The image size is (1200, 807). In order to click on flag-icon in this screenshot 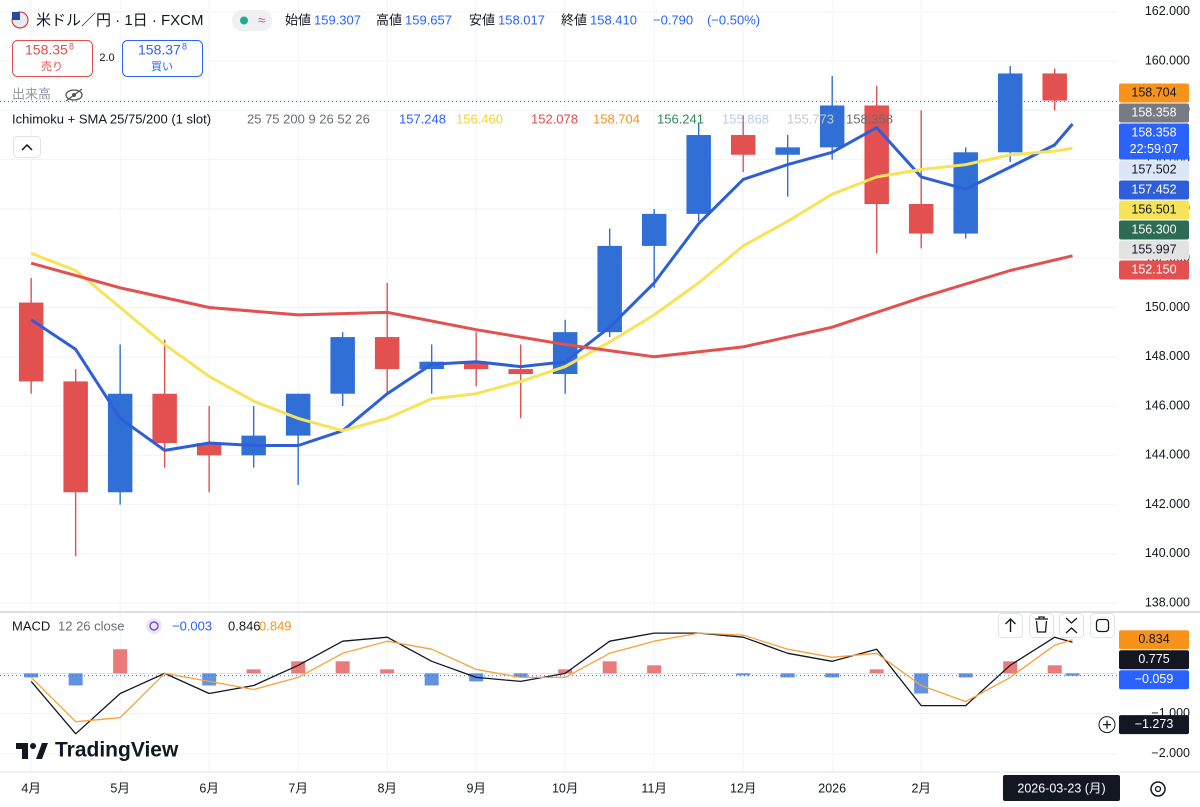, I will do `click(16, 16)`.